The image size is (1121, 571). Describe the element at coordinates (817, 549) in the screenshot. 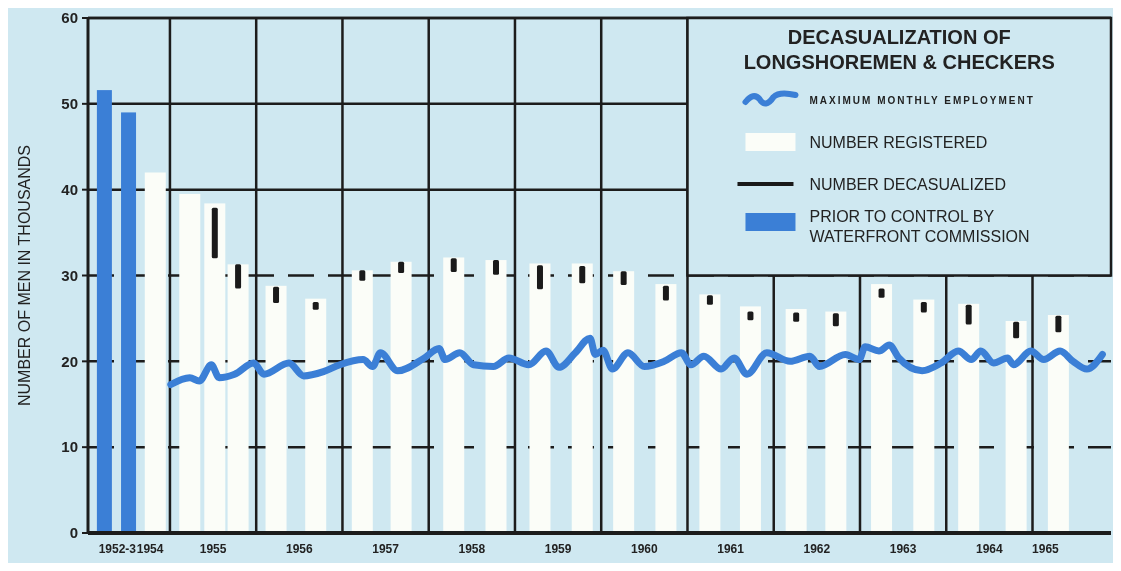

I see `x-tick-label: 1962` at that location.